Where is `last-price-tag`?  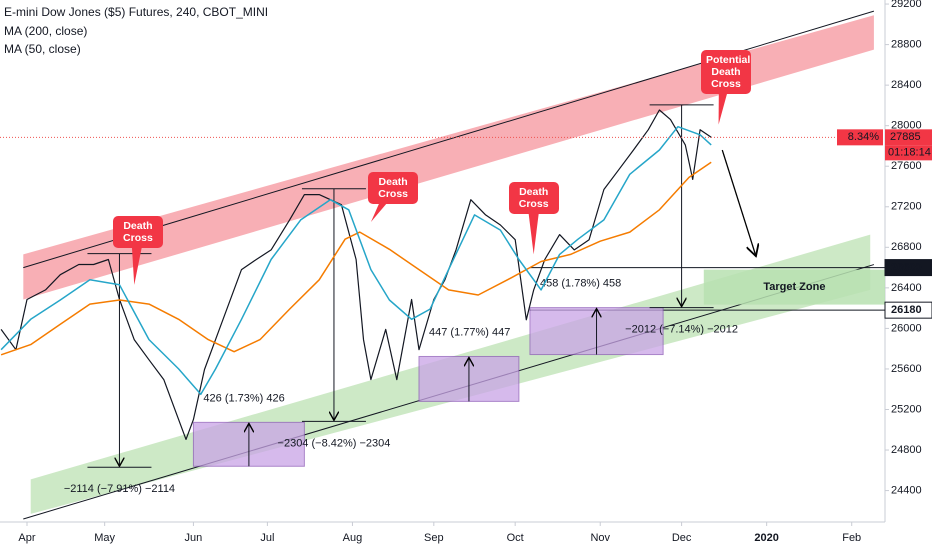 last-price-tag is located at coordinates (908, 137).